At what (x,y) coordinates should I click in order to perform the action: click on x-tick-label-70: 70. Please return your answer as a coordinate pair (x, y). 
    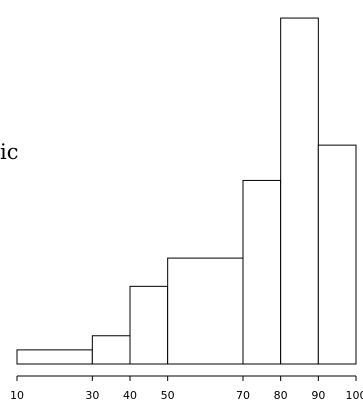
    Looking at the image, I should click on (243, 395).